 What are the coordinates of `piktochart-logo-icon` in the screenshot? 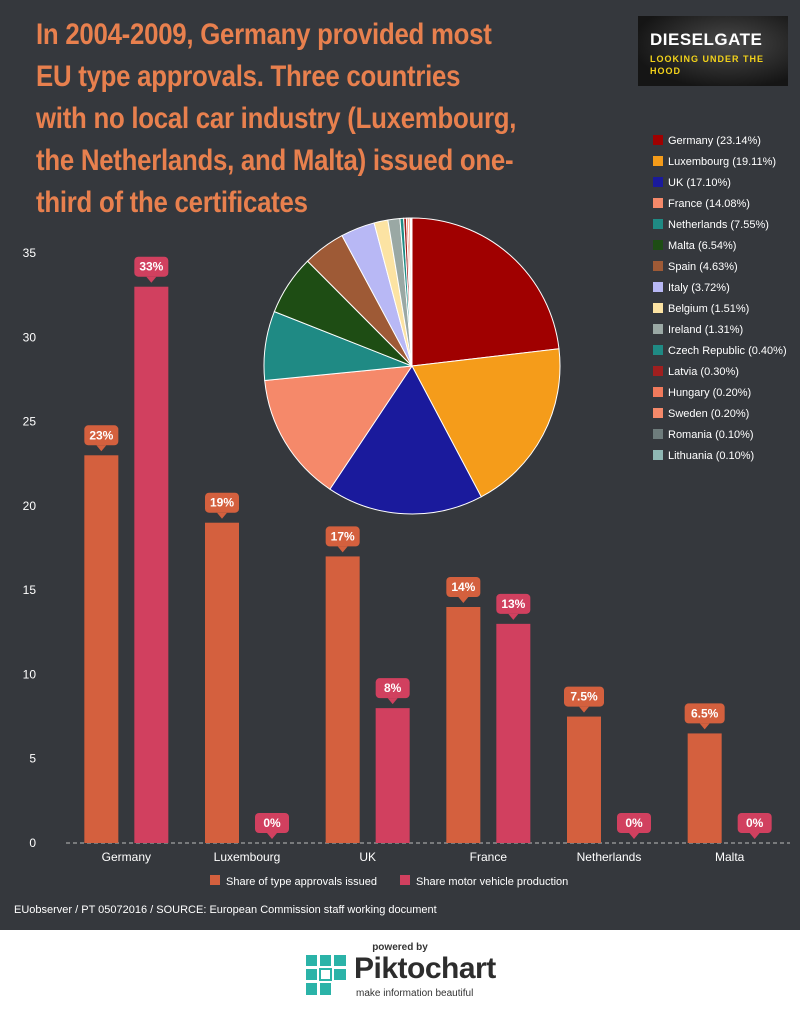 It's located at (326, 975).